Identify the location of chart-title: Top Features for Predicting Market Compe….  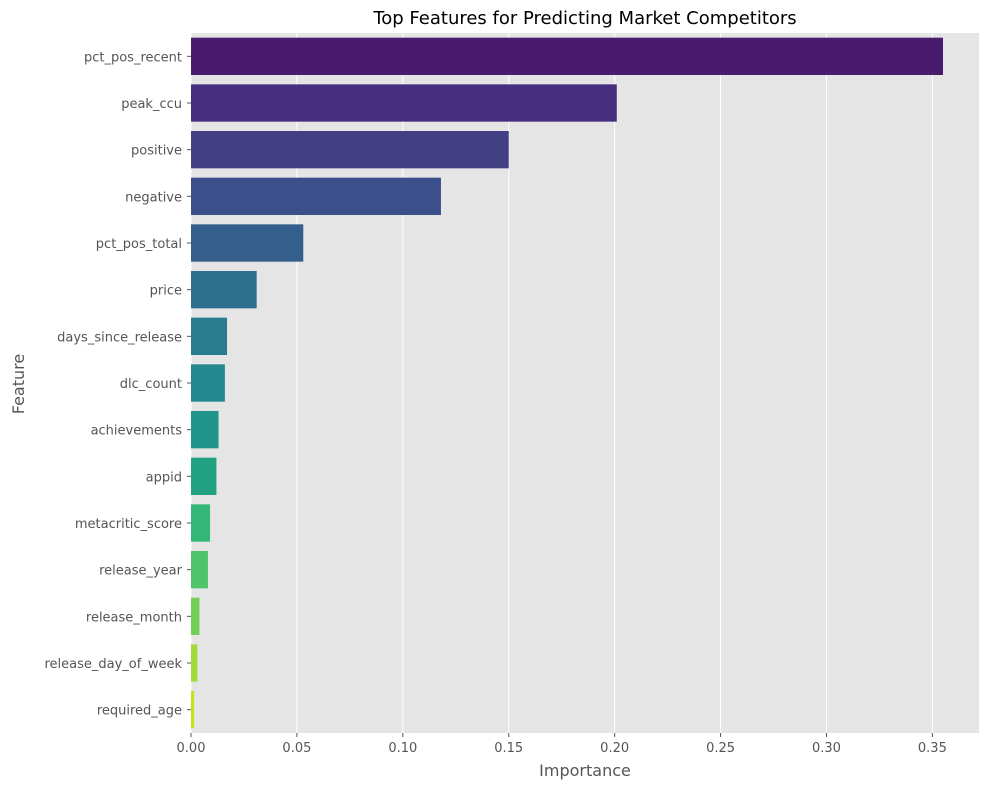
(584, 18).